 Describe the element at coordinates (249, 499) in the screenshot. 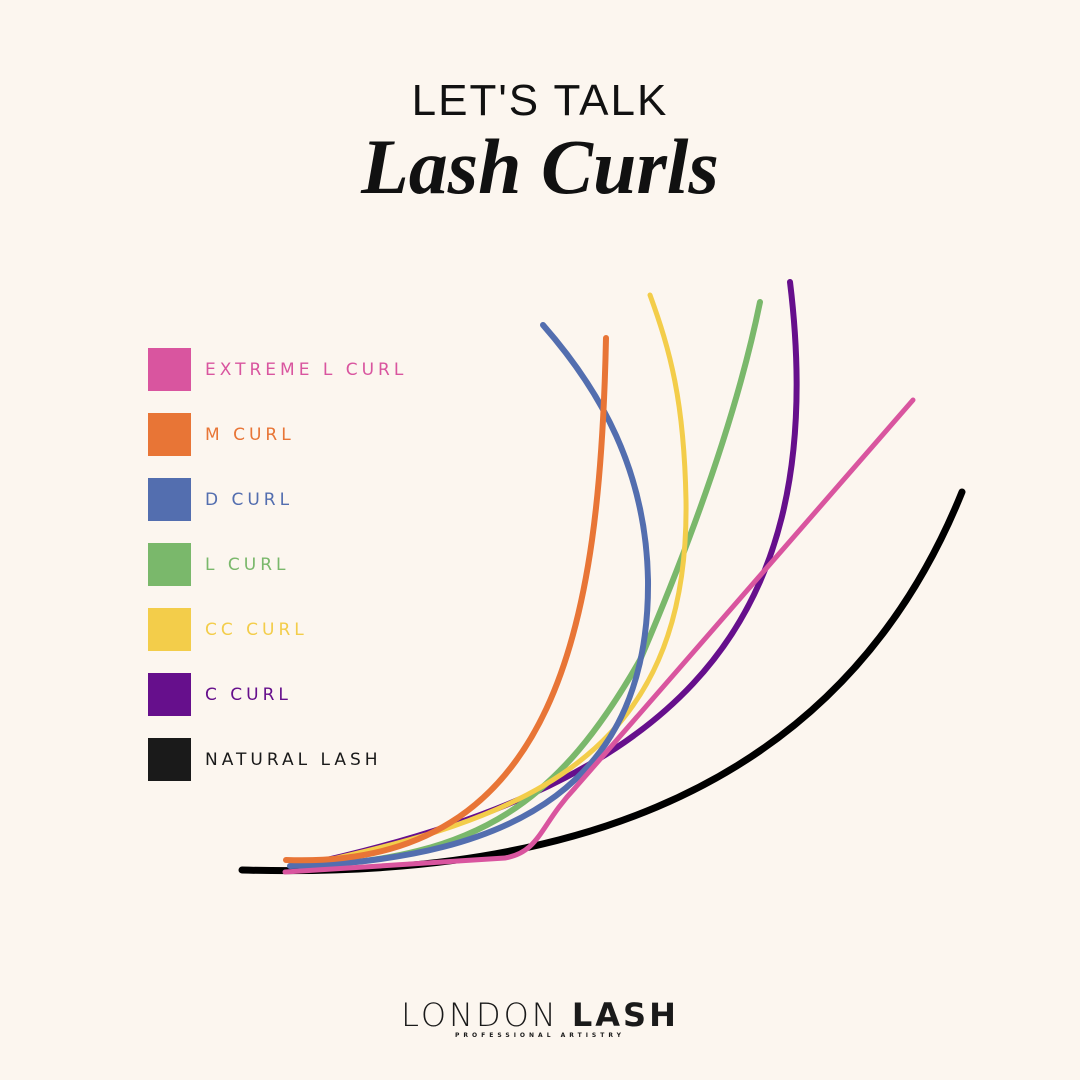

I see `legend-label: D CURL` at that location.